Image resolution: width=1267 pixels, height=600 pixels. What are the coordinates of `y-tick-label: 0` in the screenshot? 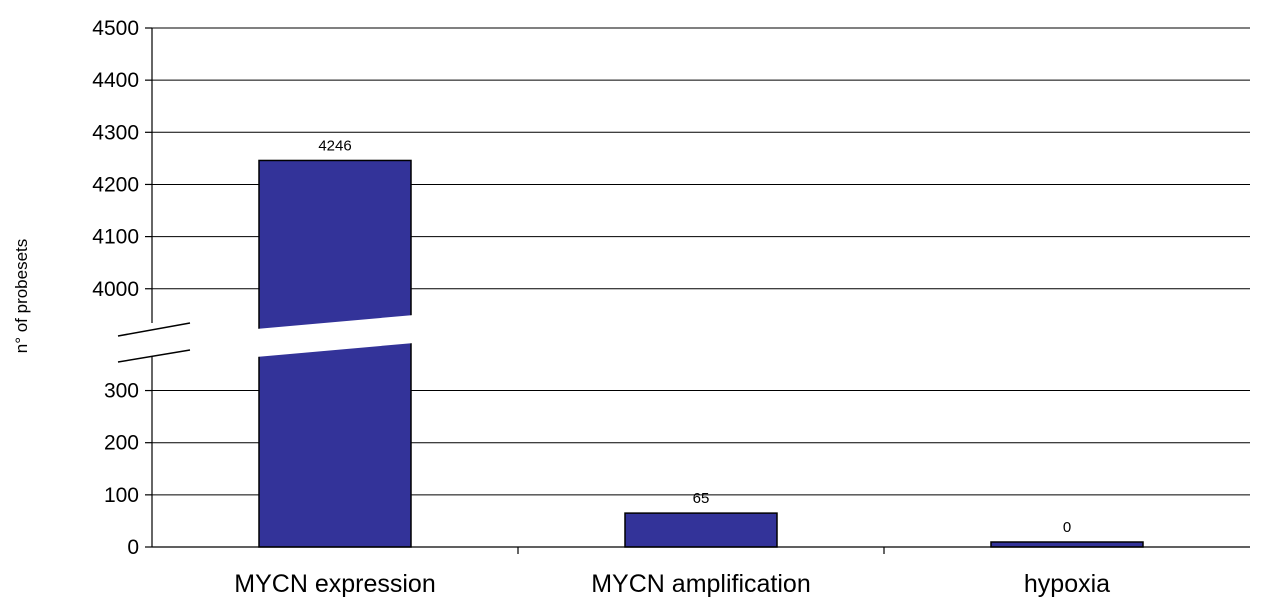 It's located at (133, 547).